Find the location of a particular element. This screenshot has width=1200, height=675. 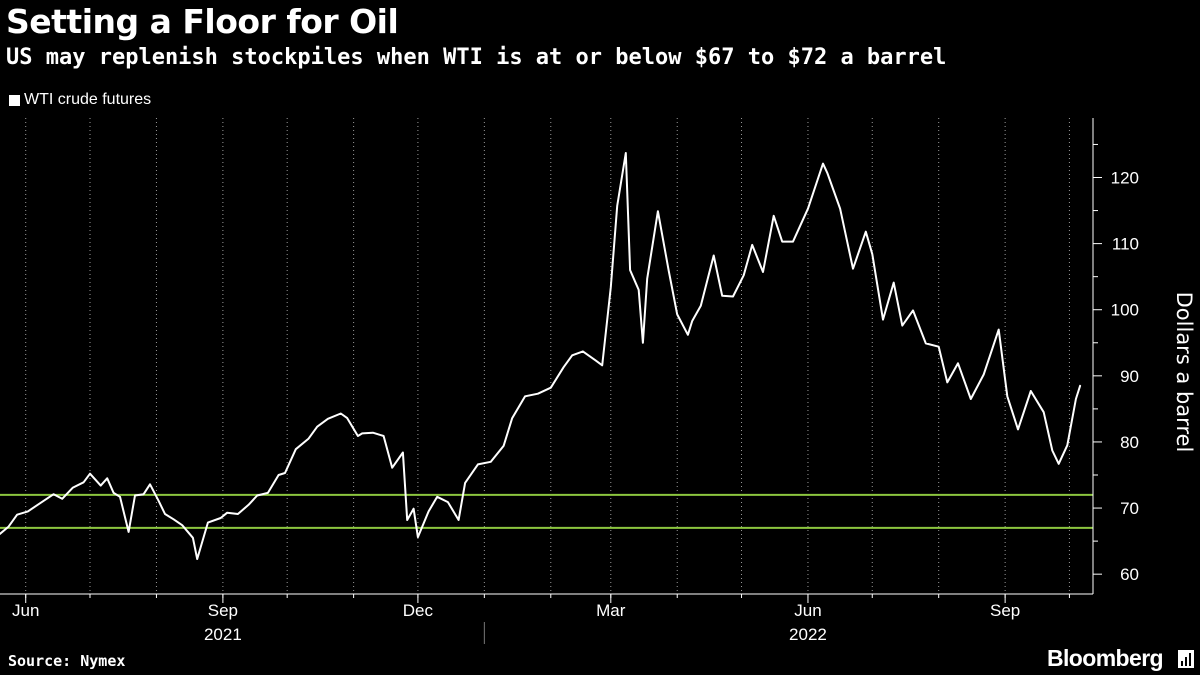

x-year-label: 2022 is located at coordinates (808, 634).